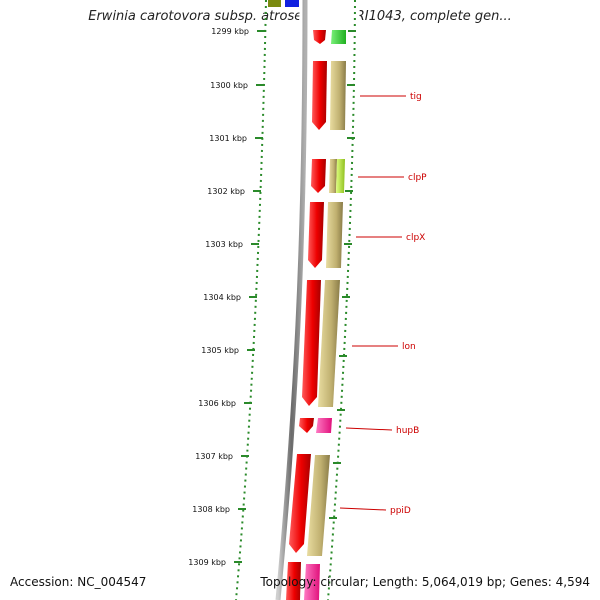  I want to click on tick-label: 1309 kbp, so click(207, 562).